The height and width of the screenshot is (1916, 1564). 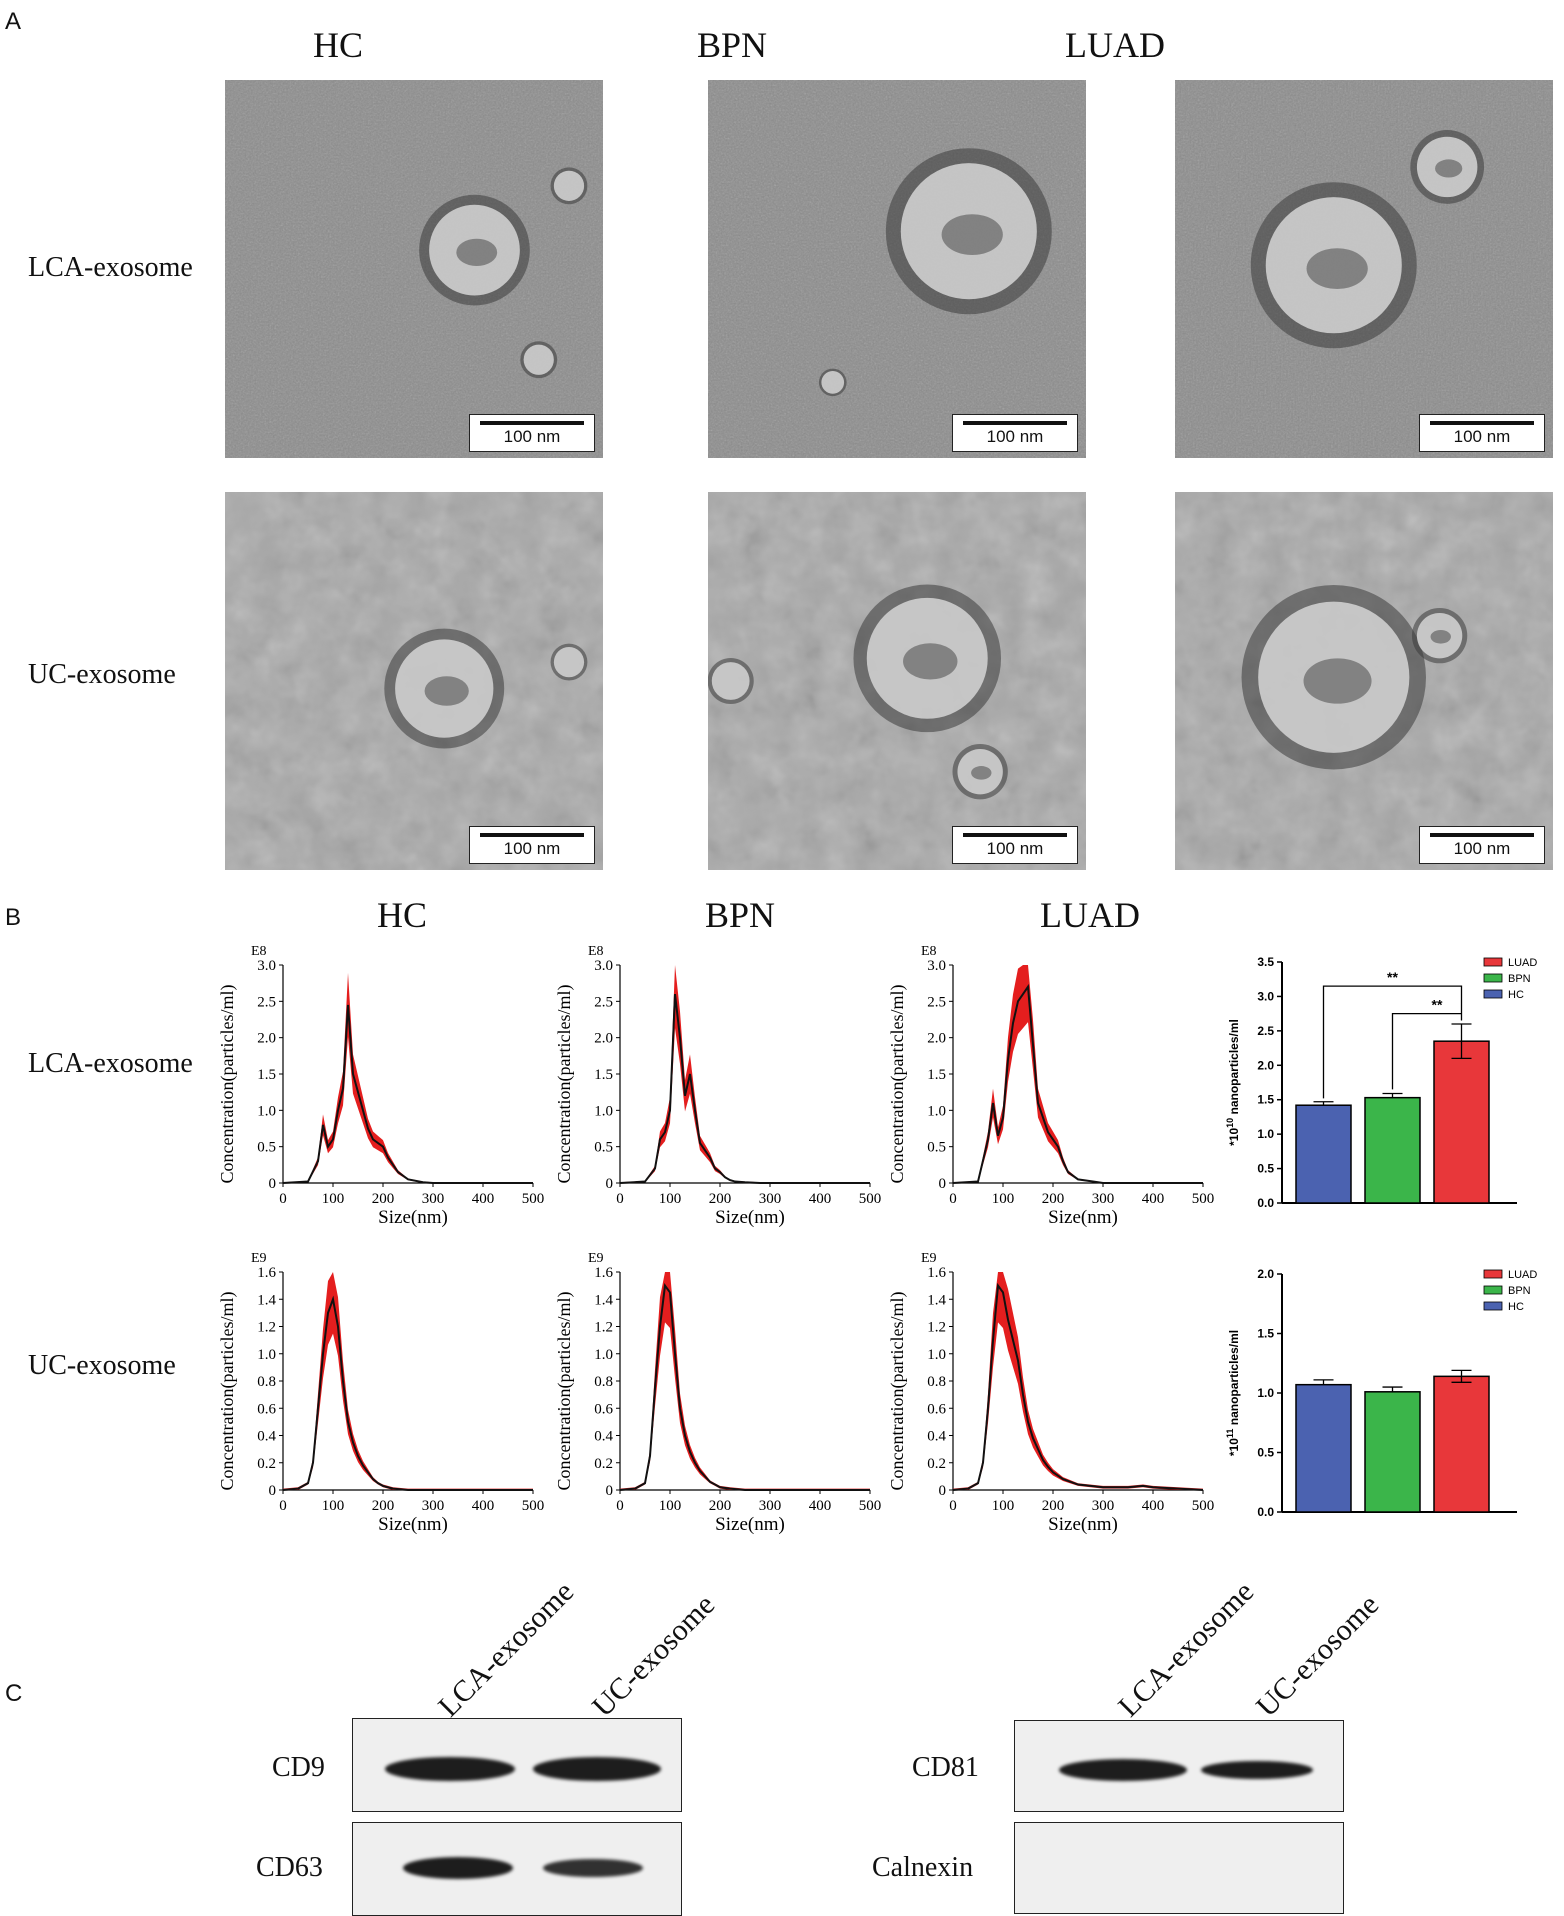 What do you see at coordinates (337, 45) in the screenshot?
I see `tem-col-title-hc: HC` at bounding box center [337, 45].